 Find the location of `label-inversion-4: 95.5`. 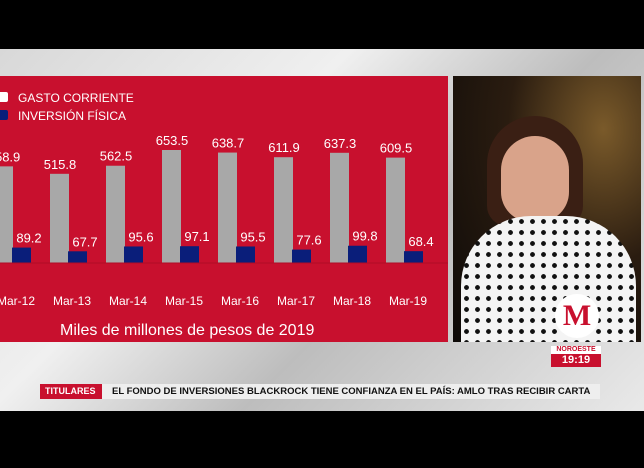

label-inversion-4: 95.5 is located at coordinates (252, 236).